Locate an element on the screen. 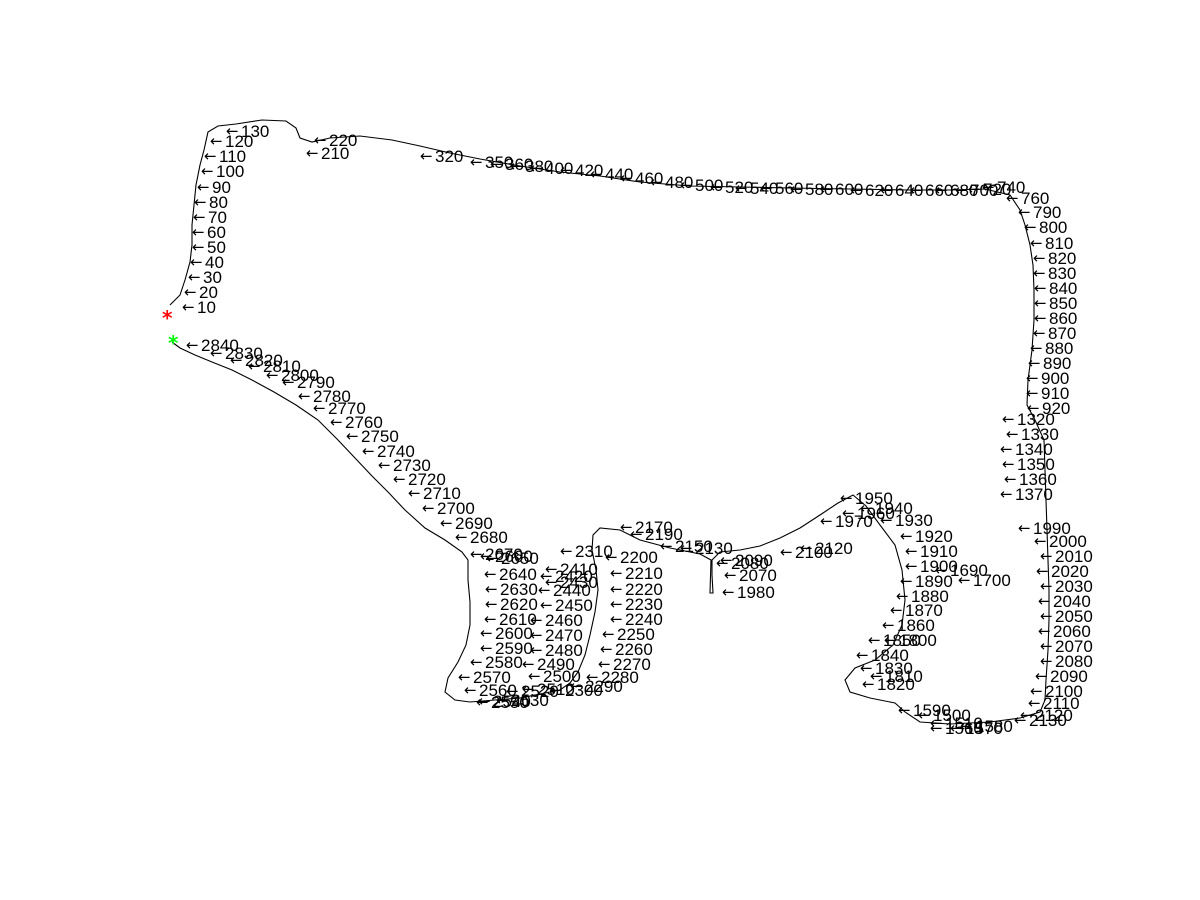 This screenshot has width=1200, height=900. index-label: 1910 is located at coordinates (939, 551).